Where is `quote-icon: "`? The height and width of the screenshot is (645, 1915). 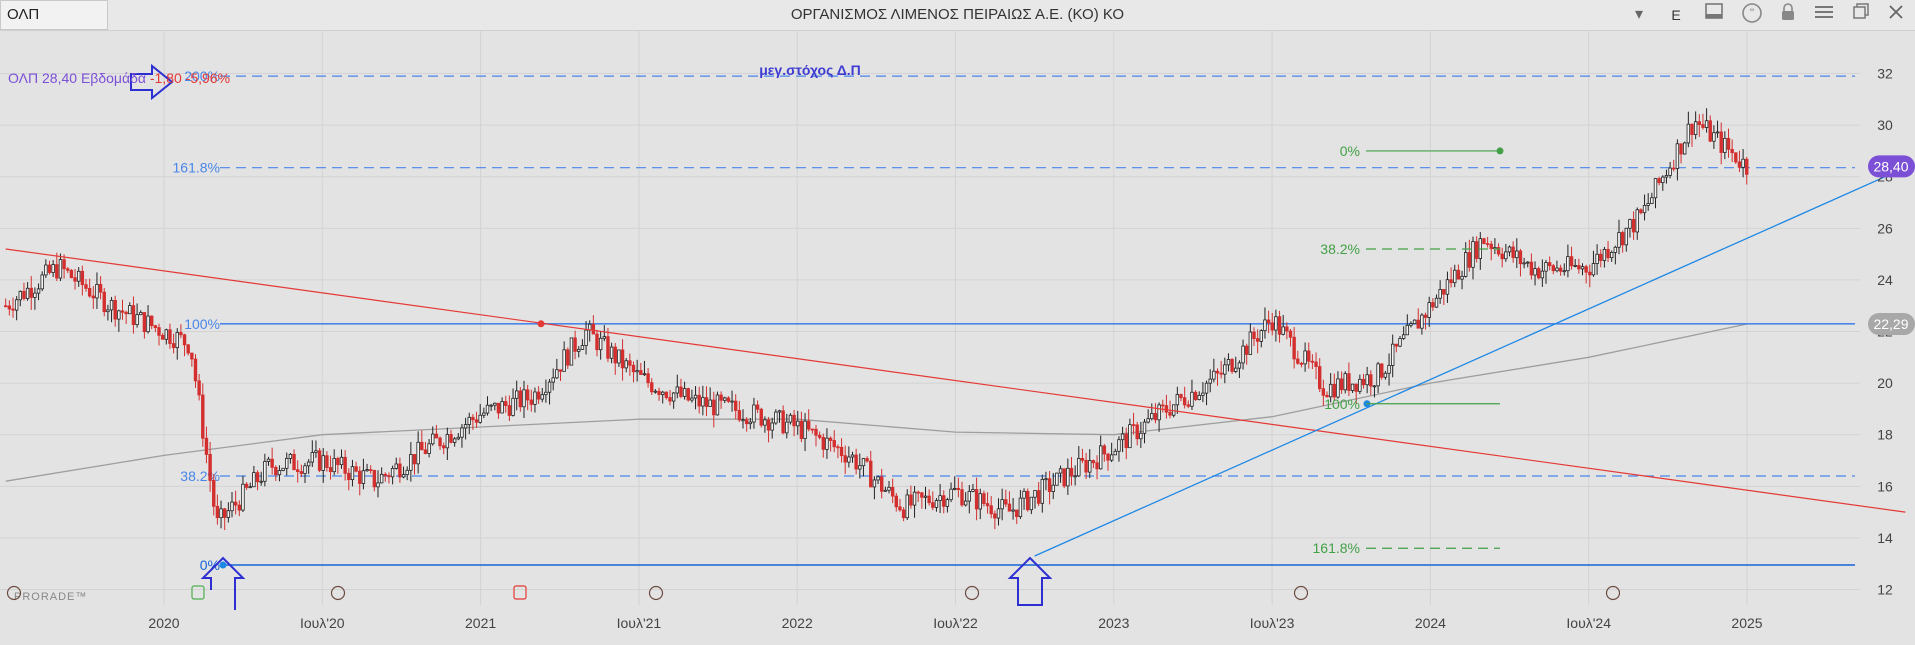 quote-icon: " is located at coordinates (1752, 15).